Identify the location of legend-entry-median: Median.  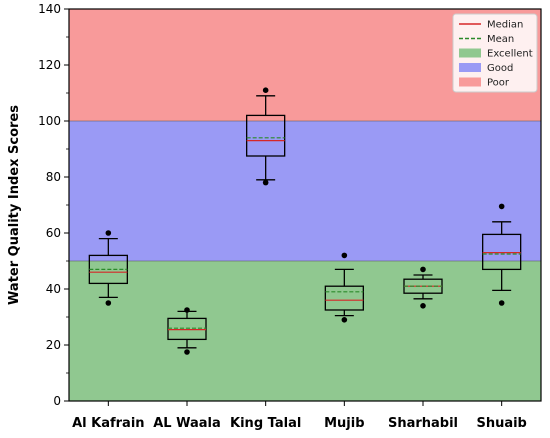
(491, 25).